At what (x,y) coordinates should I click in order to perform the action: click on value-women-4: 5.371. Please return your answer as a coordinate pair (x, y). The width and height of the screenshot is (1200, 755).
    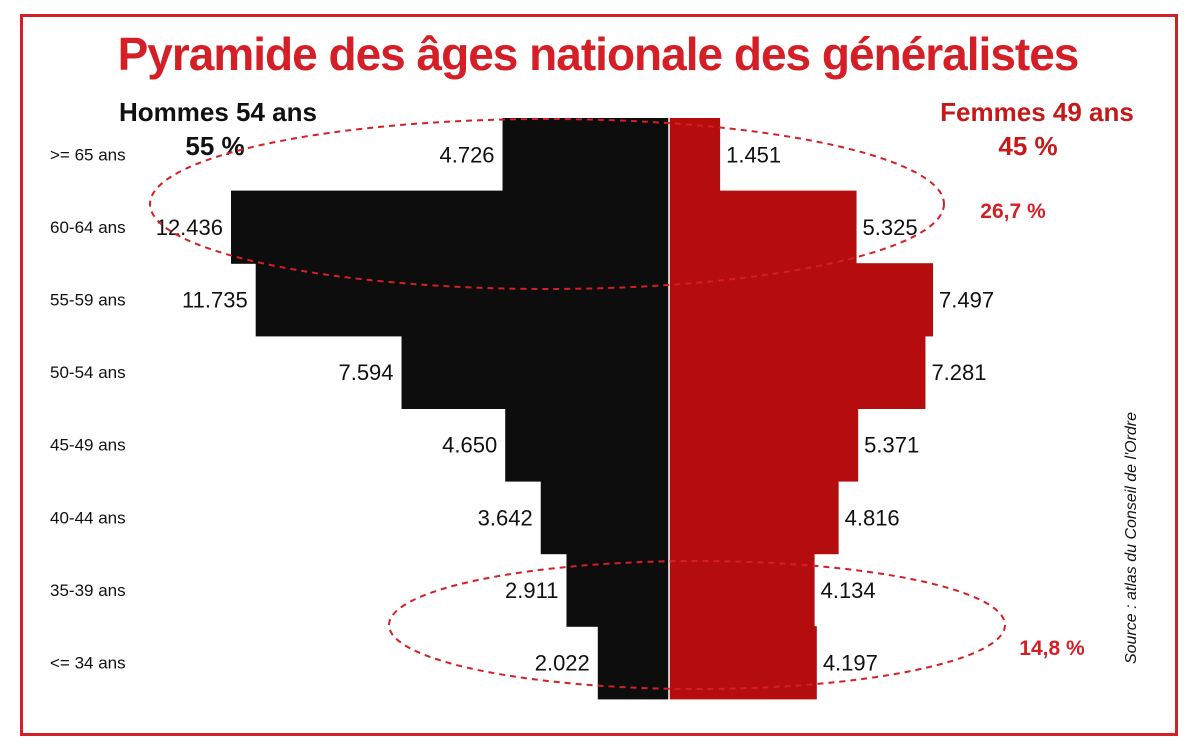
    Looking at the image, I should click on (891, 445).